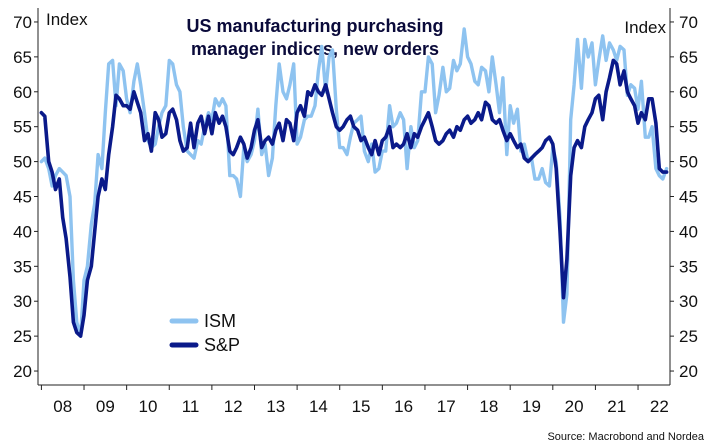  Describe the element at coordinates (233, 406) in the screenshot. I see `x-tick-label: 12` at that location.